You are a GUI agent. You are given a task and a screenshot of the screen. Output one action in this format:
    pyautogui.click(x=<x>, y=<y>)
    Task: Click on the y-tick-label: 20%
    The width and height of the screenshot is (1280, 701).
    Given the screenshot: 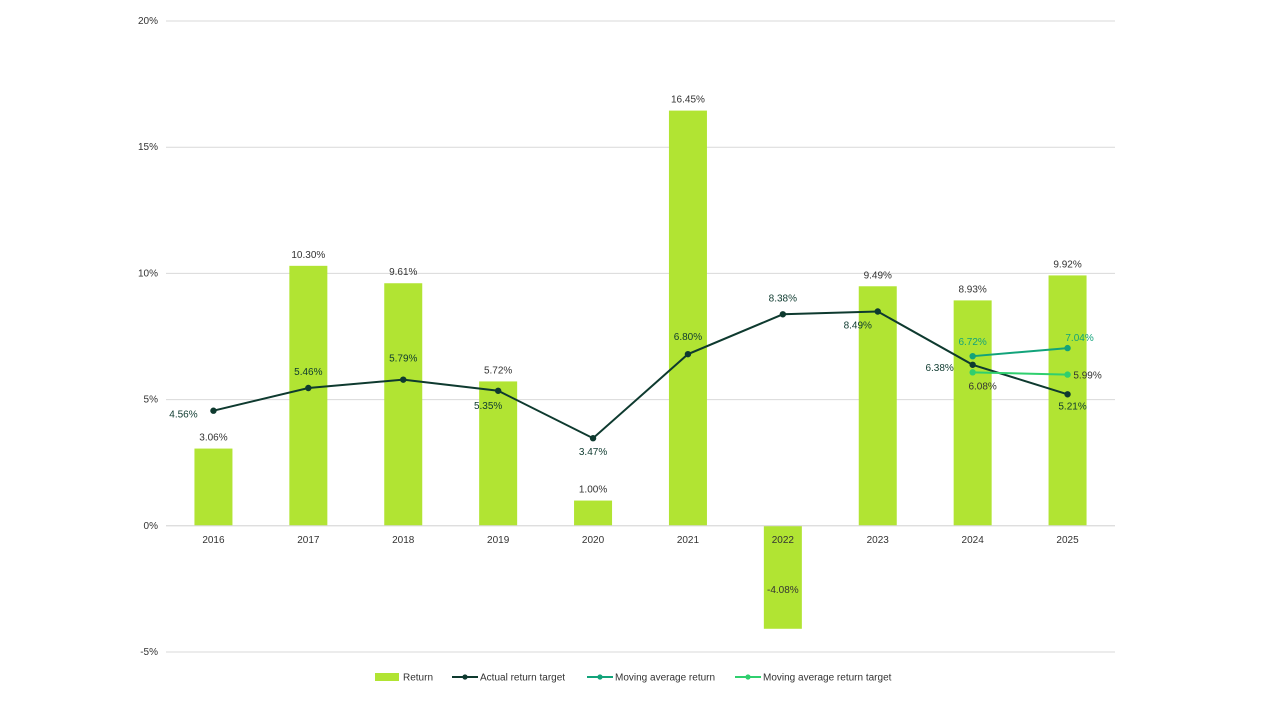 What is the action you would take?
    pyautogui.click(x=148, y=21)
    